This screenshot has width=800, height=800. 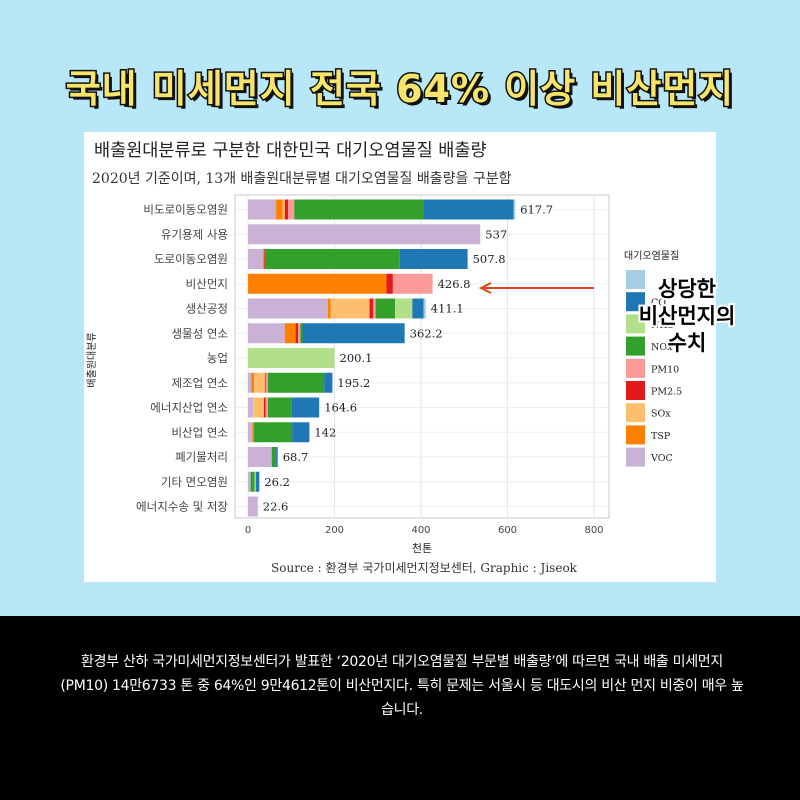 What do you see at coordinates (191, 259) in the screenshot?
I see `category-label: 도로이동오염원` at bounding box center [191, 259].